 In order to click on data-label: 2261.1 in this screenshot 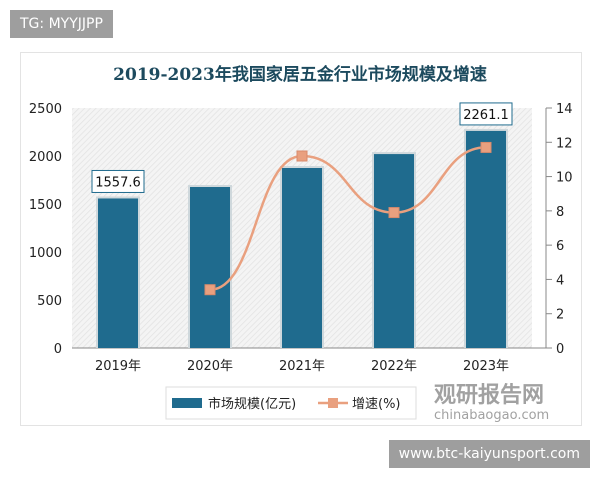, I will do `click(486, 115)`.